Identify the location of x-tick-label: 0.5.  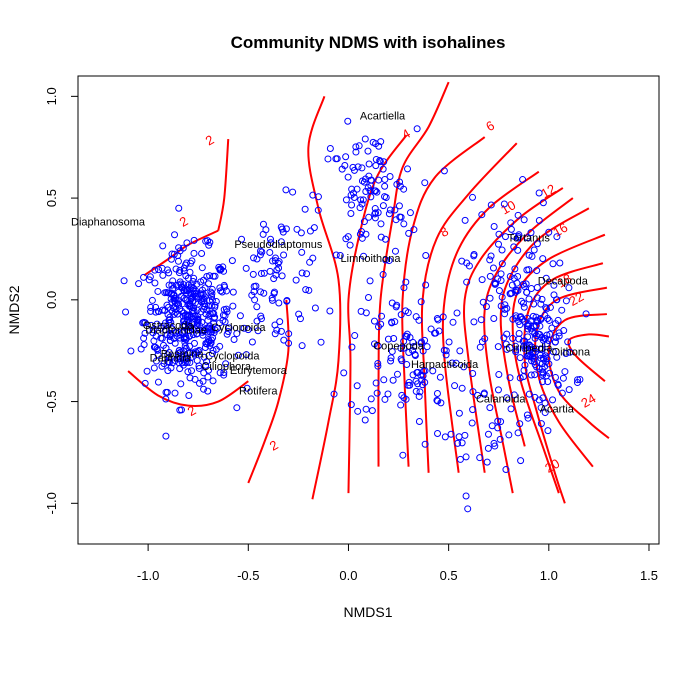
(449, 575).